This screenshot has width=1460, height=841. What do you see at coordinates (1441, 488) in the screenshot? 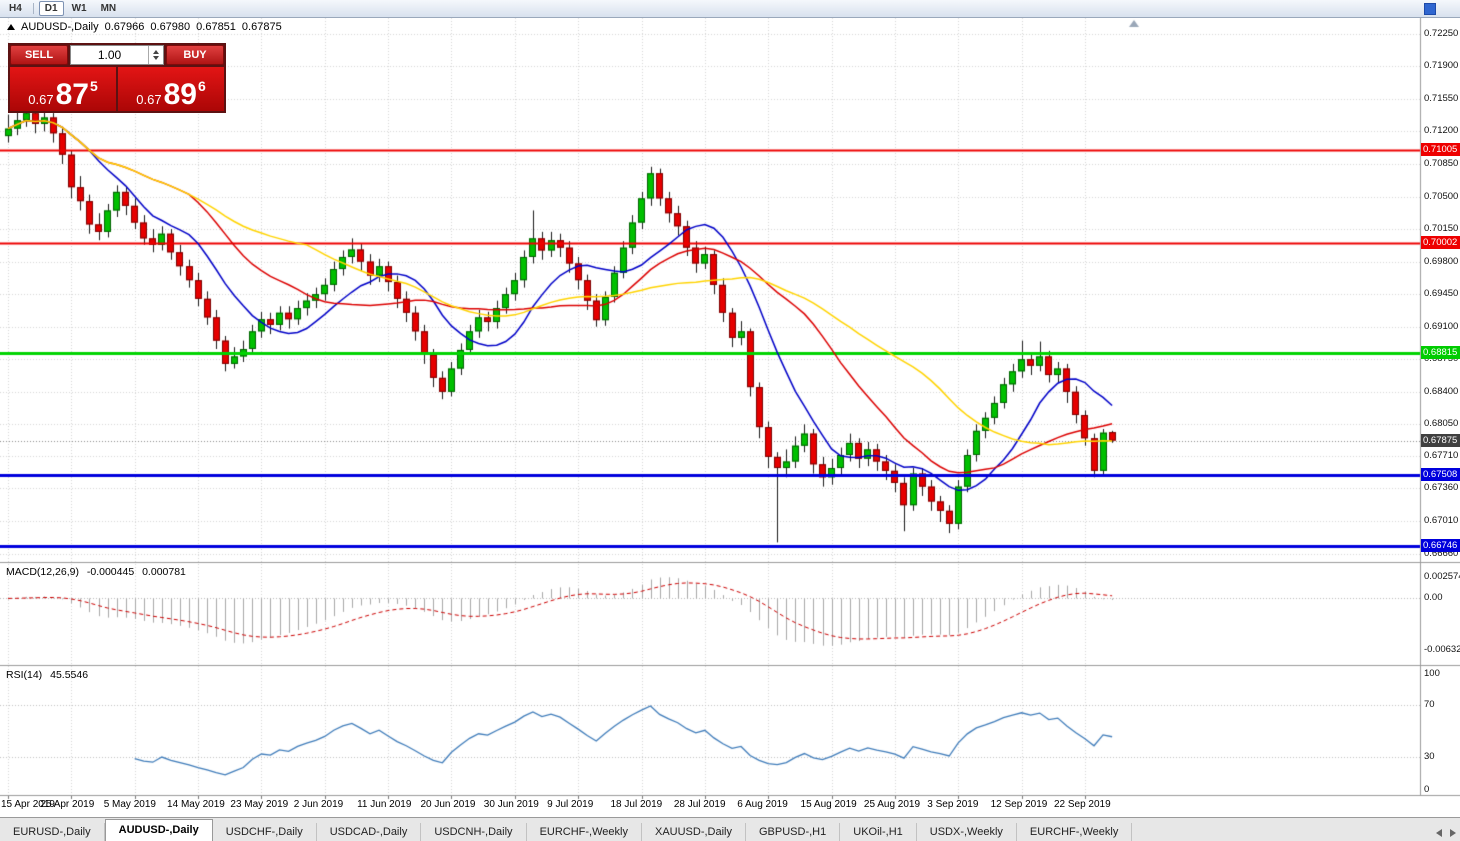
I see `price-scale-label: 0.67360` at bounding box center [1441, 488].